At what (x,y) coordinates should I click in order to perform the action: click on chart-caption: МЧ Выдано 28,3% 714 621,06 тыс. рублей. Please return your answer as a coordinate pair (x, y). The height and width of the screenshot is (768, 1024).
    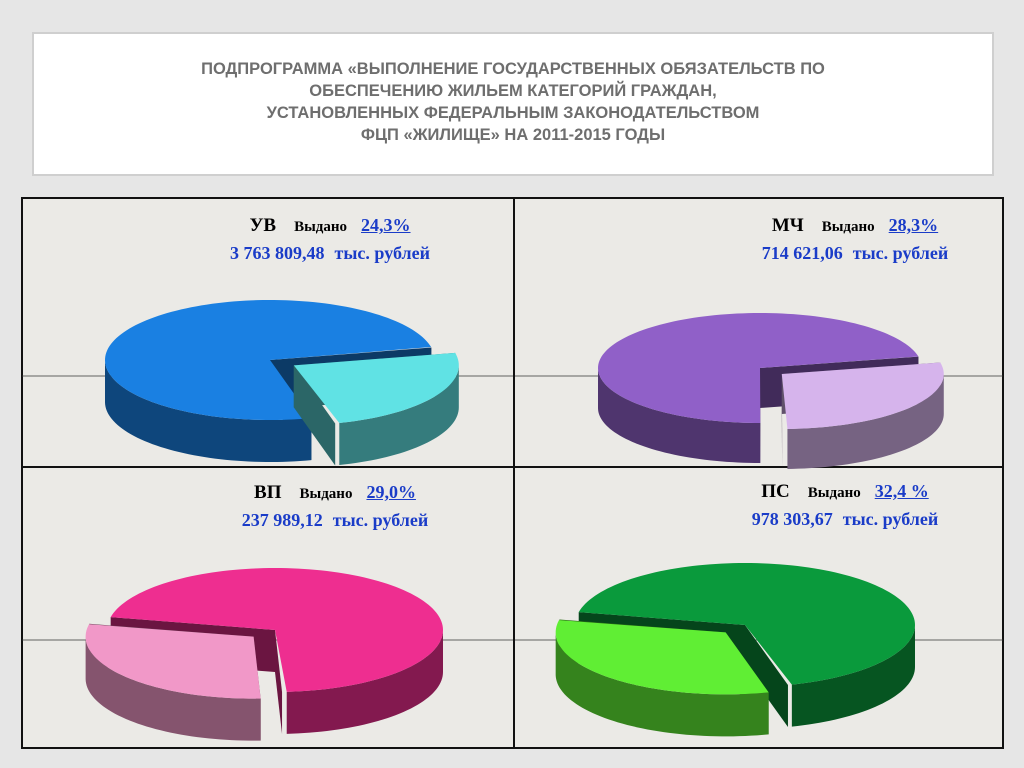
    Looking at the image, I should click on (855, 239).